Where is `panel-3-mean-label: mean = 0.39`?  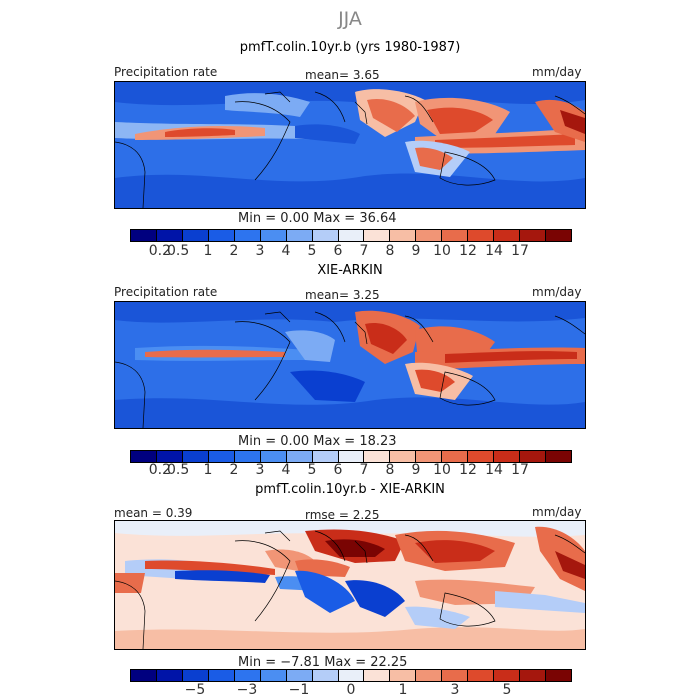 panel-3-mean-label: mean = 0.39 is located at coordinates (153, 513).